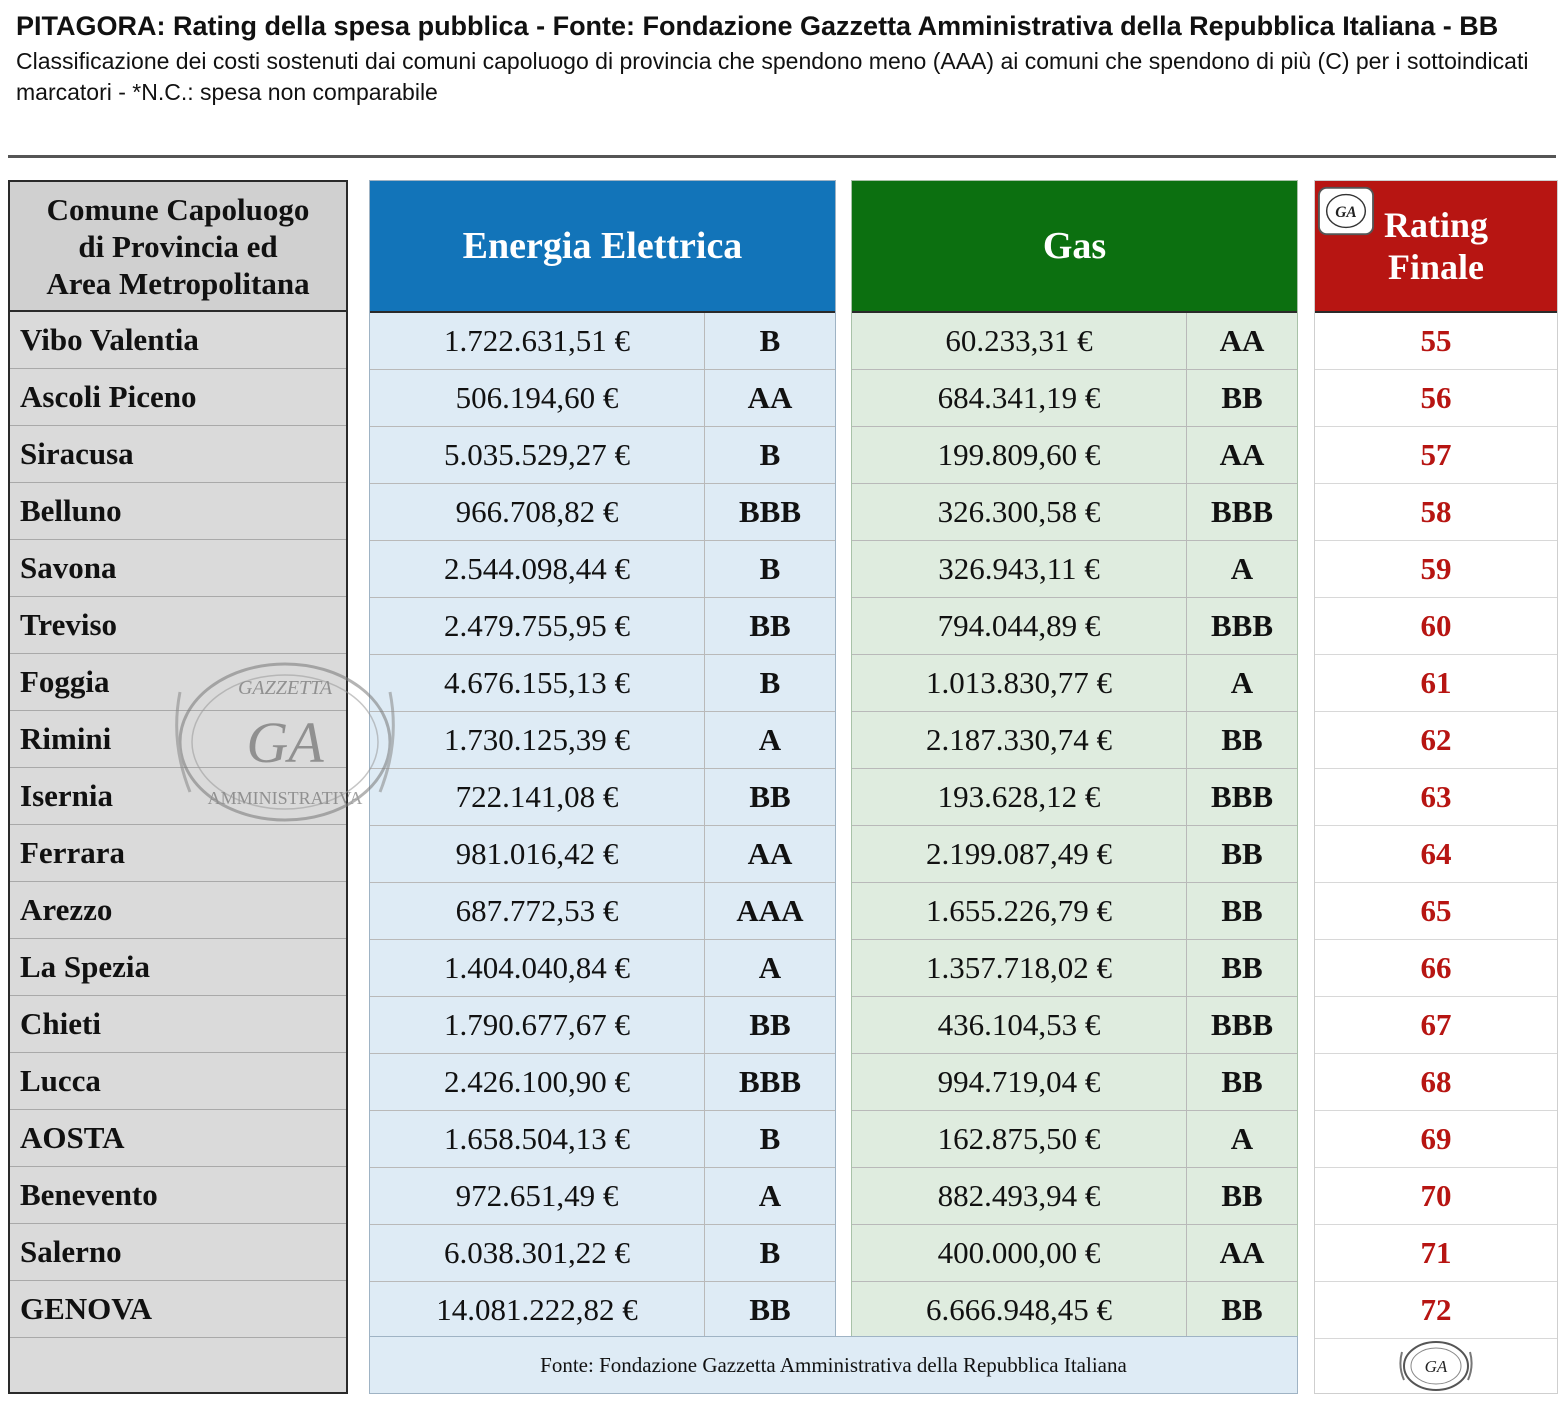  What do you see at coordinates (178, 340) in the screenshot?
I see `comune-cell: Vibo Valentia` at bounding box center [178, 340].